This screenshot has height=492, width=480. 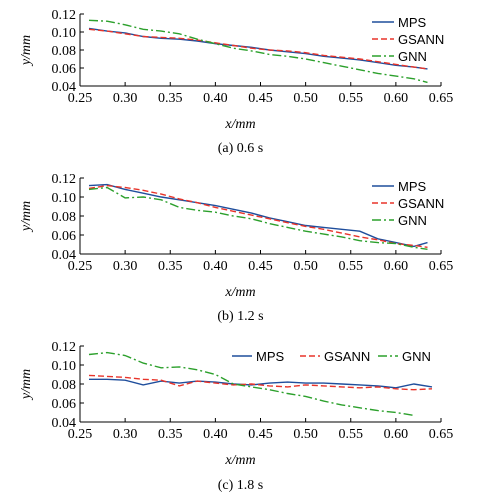 What do you see at coordinates (240, 316) in the screenshot?
I see `panel-caption: (b) 1.2 s` at bounding box center [240, 316].